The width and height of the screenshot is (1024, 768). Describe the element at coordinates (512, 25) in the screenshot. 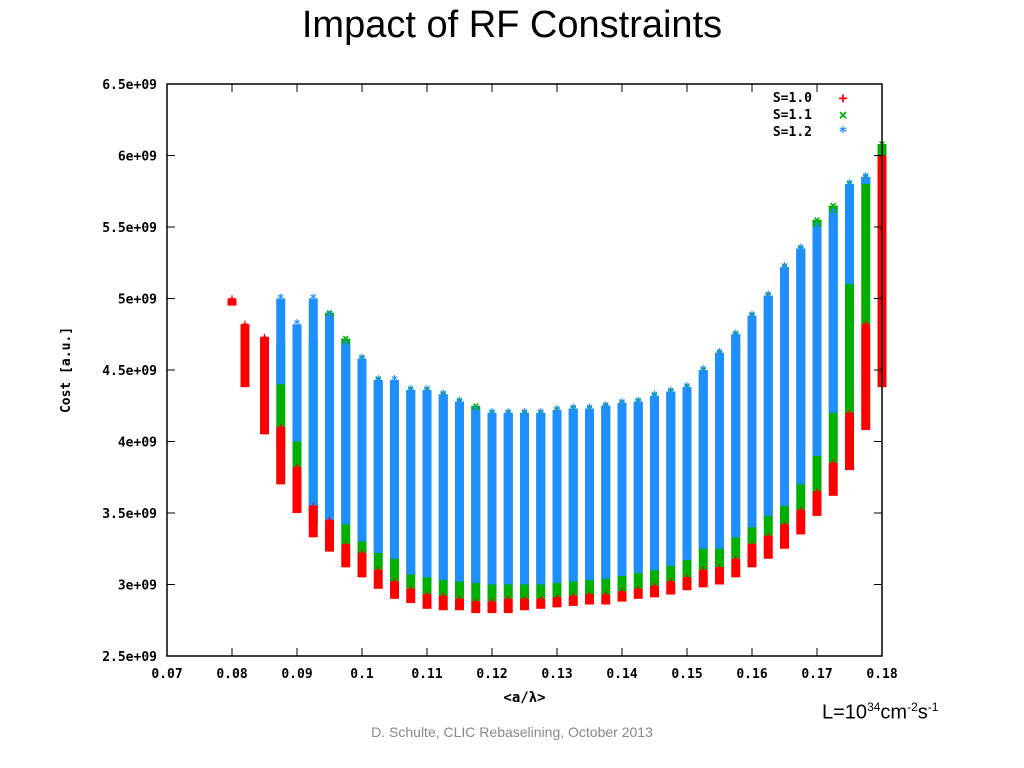

I see `slide-title: Impact of RF Constraints` at that location.